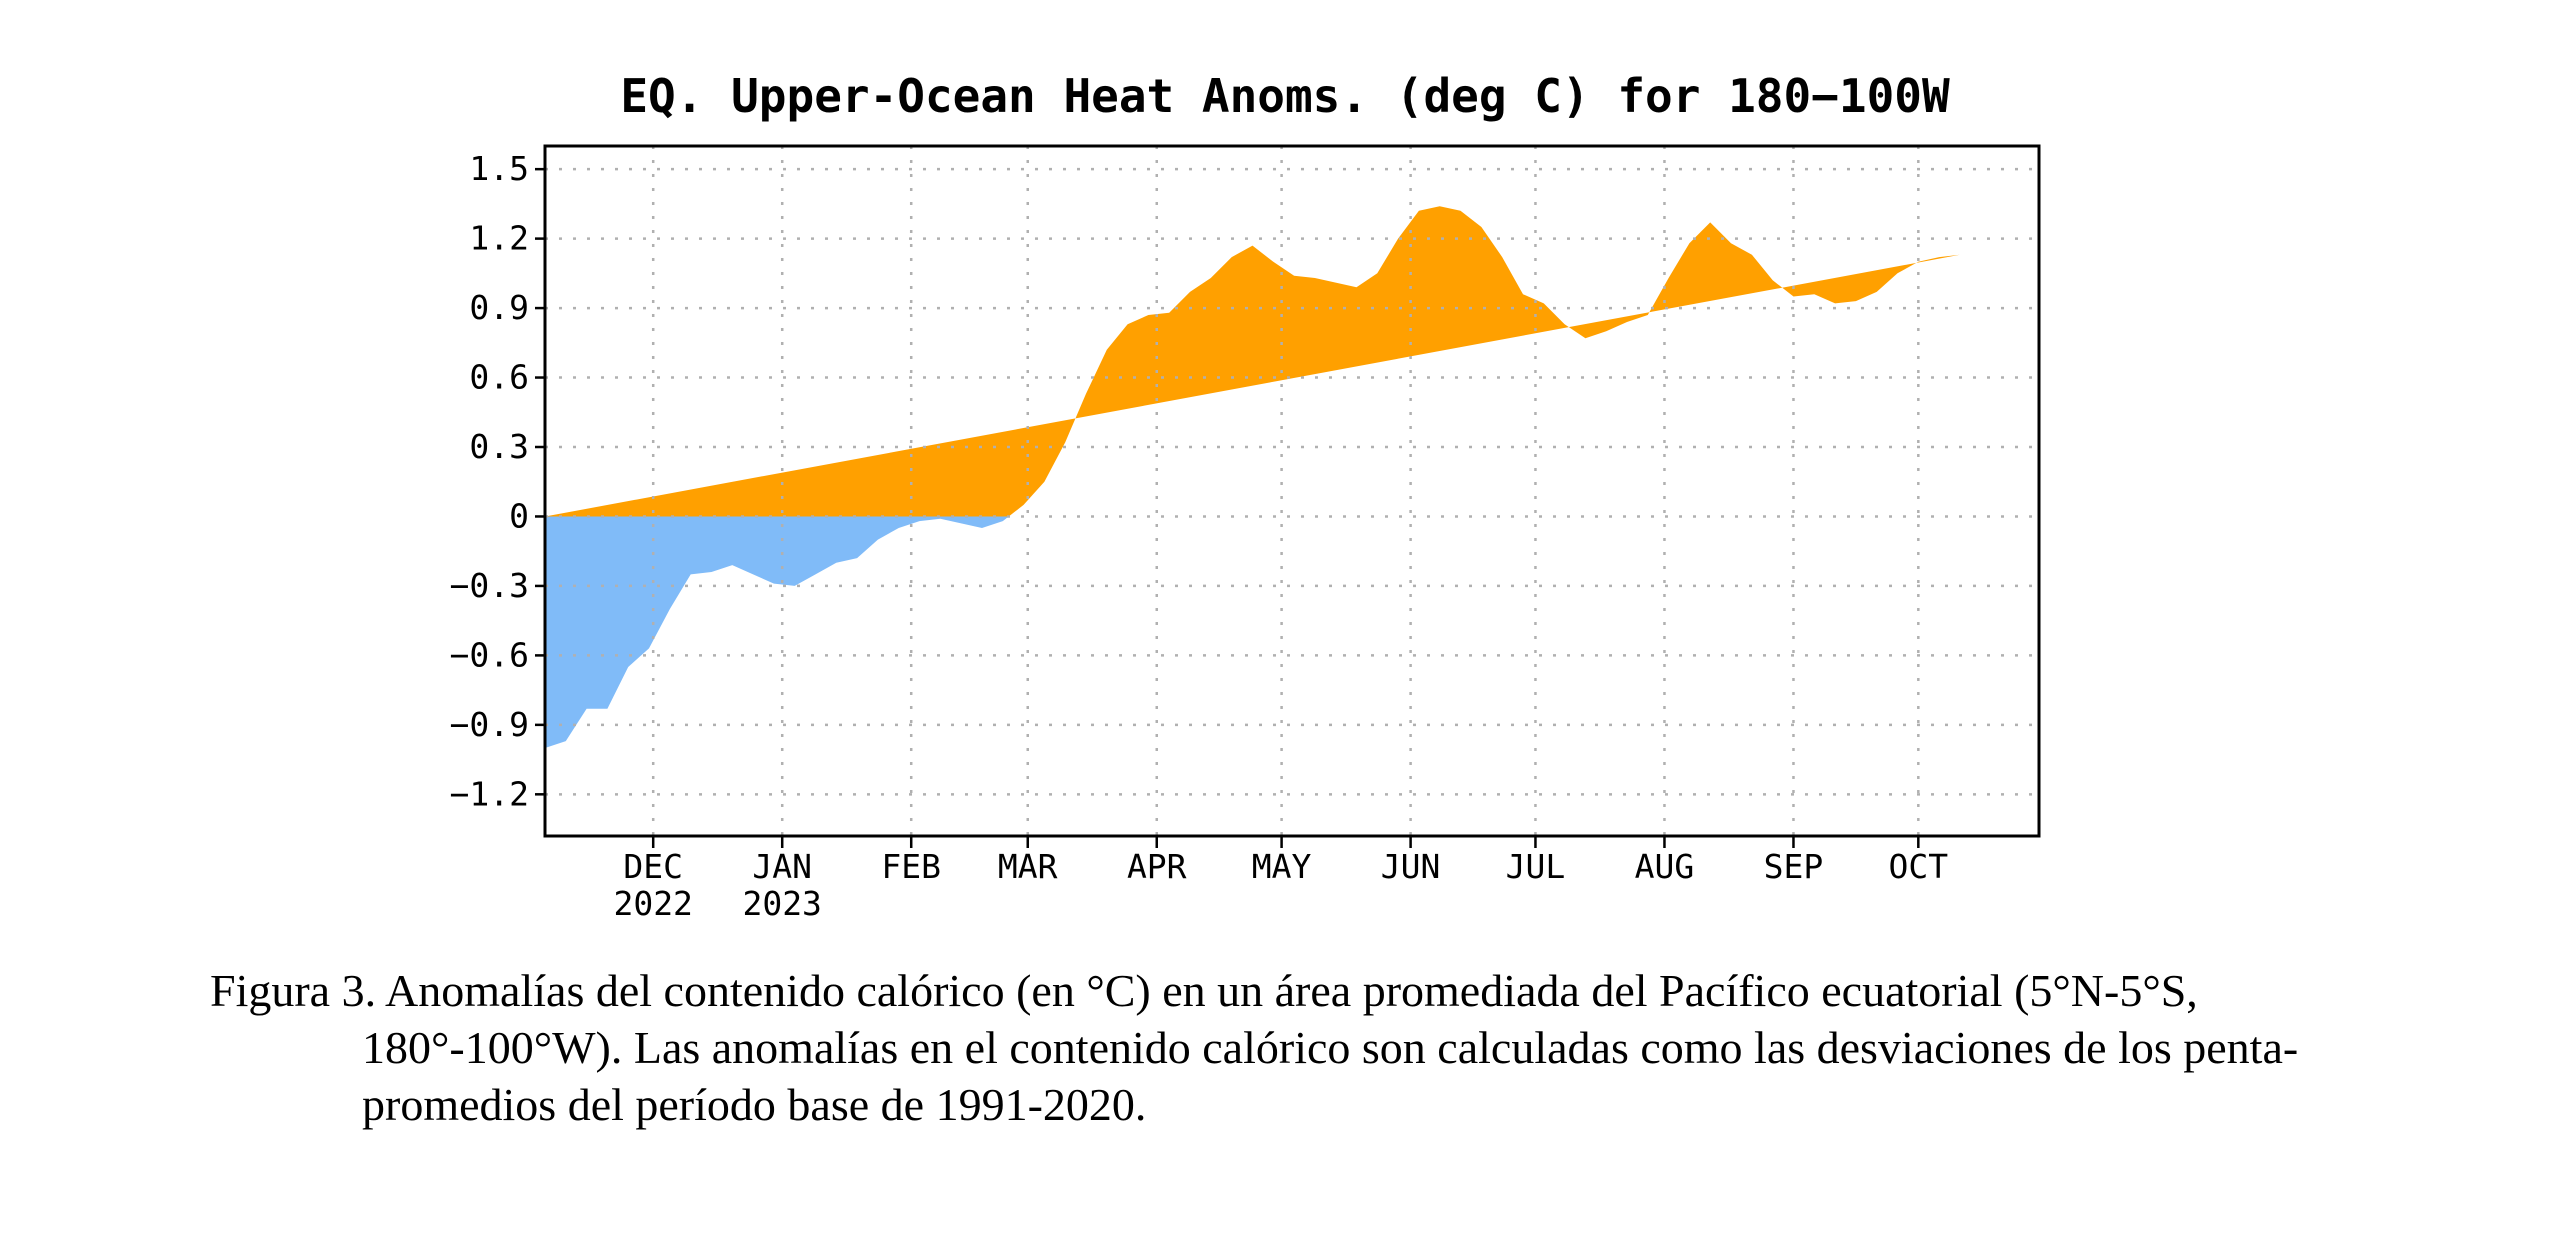 The height and width of the screenshot is (1237, 2550). What do you see at coordinates (499, 307) in the screenshot?
I see `y-tick-label: 0.9` at bounding box center [499, 307].